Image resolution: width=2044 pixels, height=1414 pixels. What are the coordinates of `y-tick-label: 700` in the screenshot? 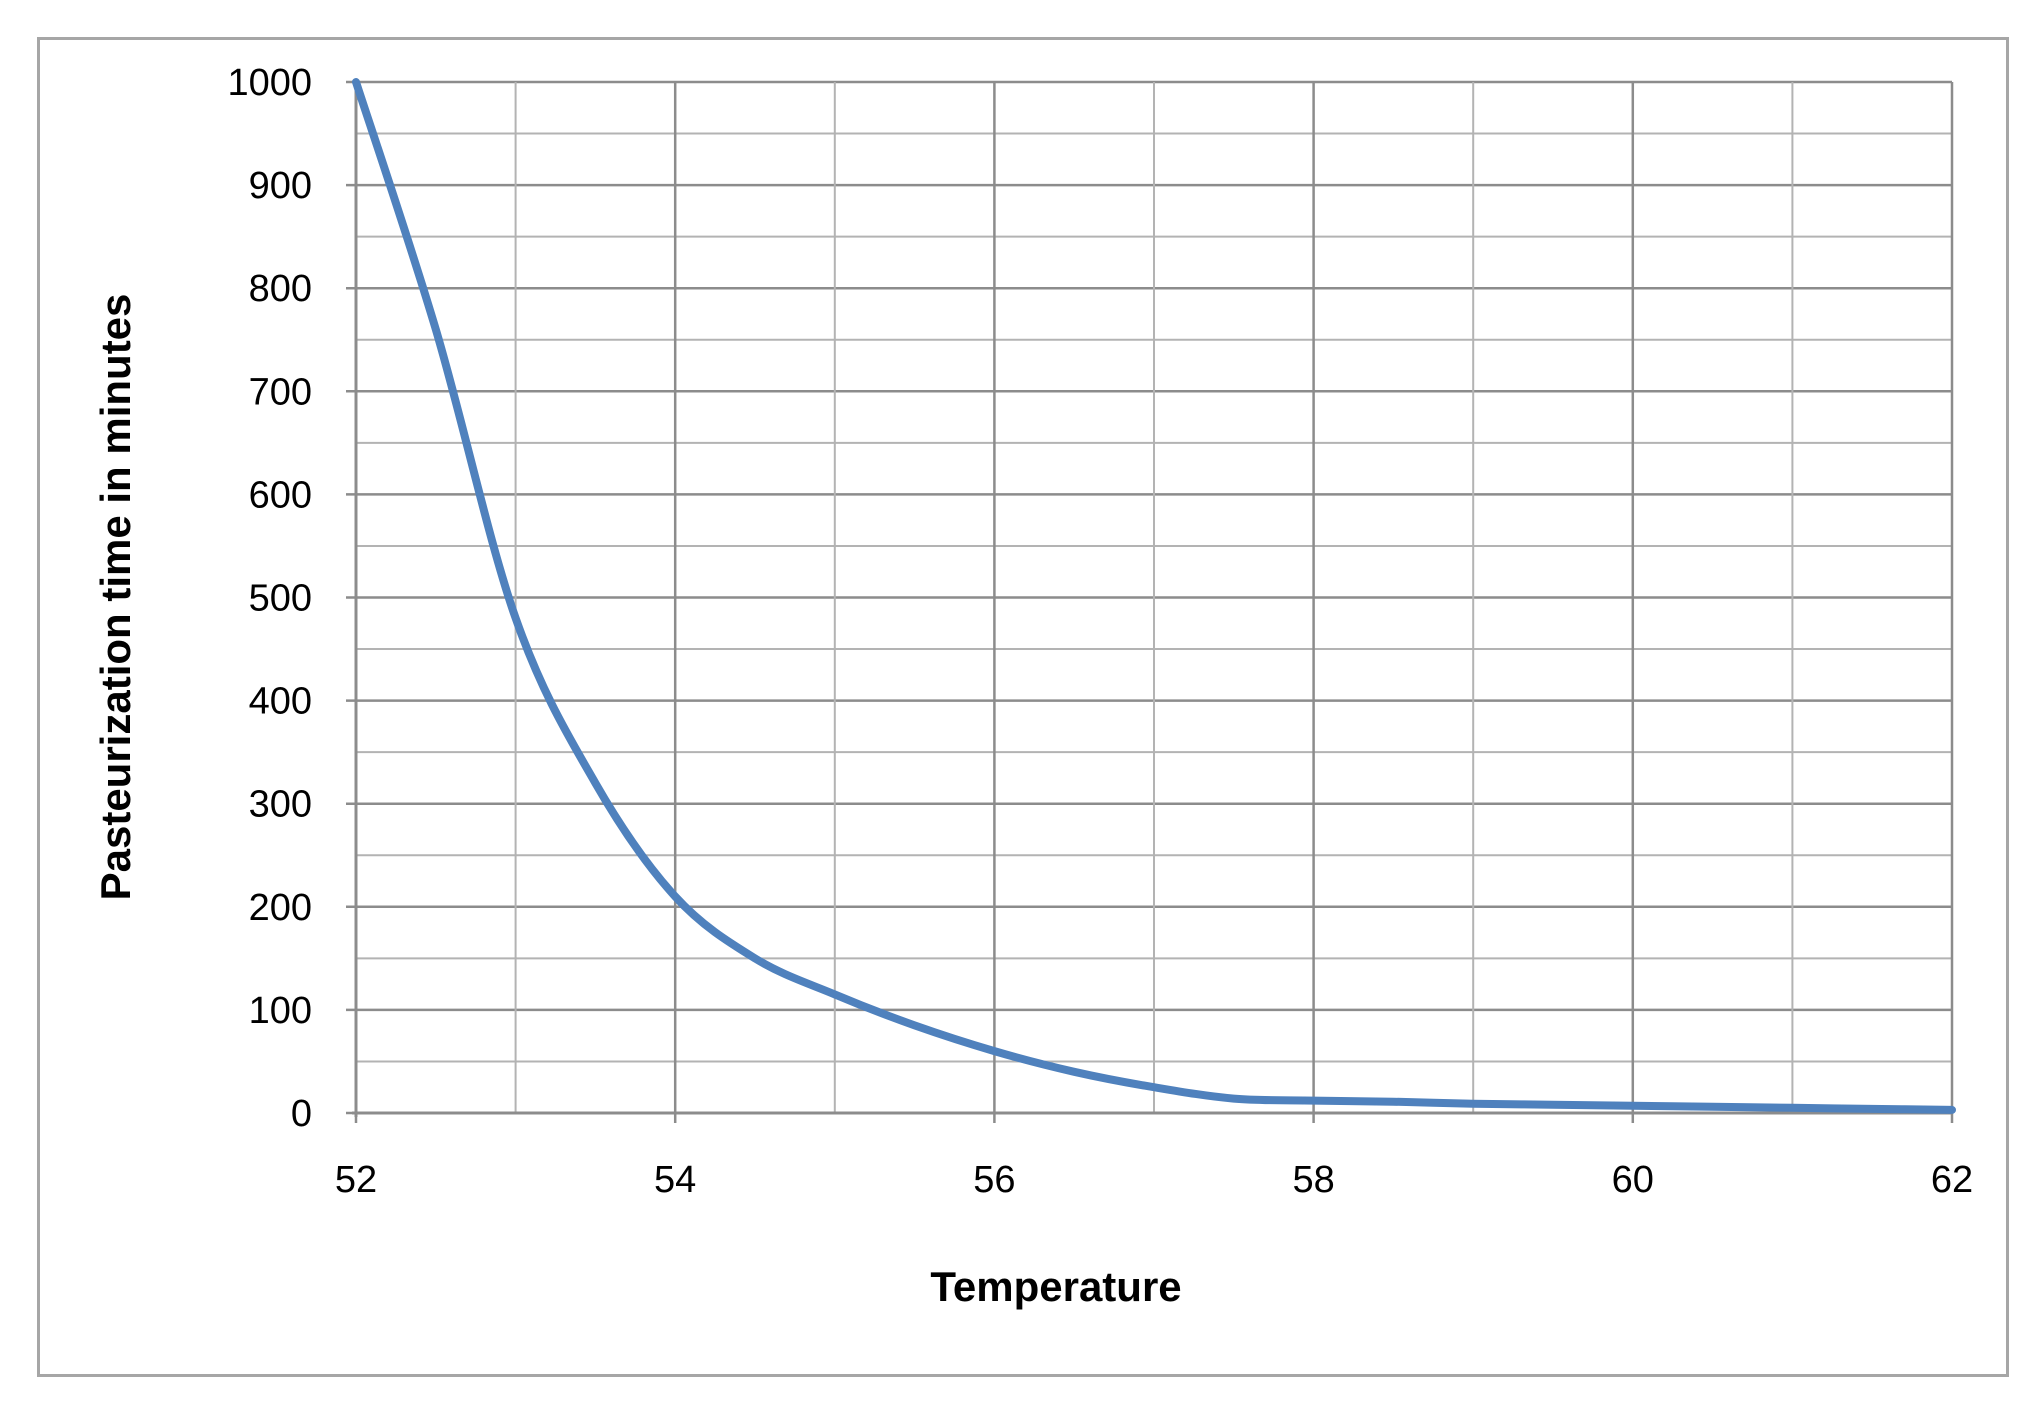 It's located at (280, 392).